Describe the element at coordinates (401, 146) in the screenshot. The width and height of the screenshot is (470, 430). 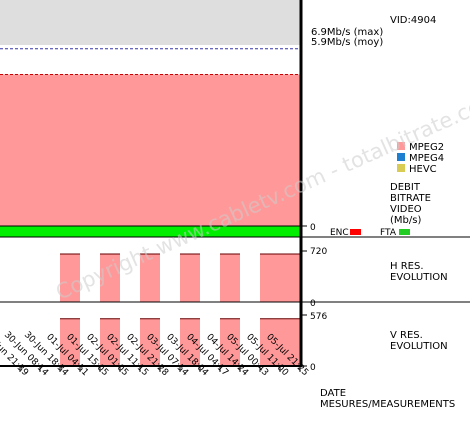
I see `legend-swatch-mpeg2` at that location.